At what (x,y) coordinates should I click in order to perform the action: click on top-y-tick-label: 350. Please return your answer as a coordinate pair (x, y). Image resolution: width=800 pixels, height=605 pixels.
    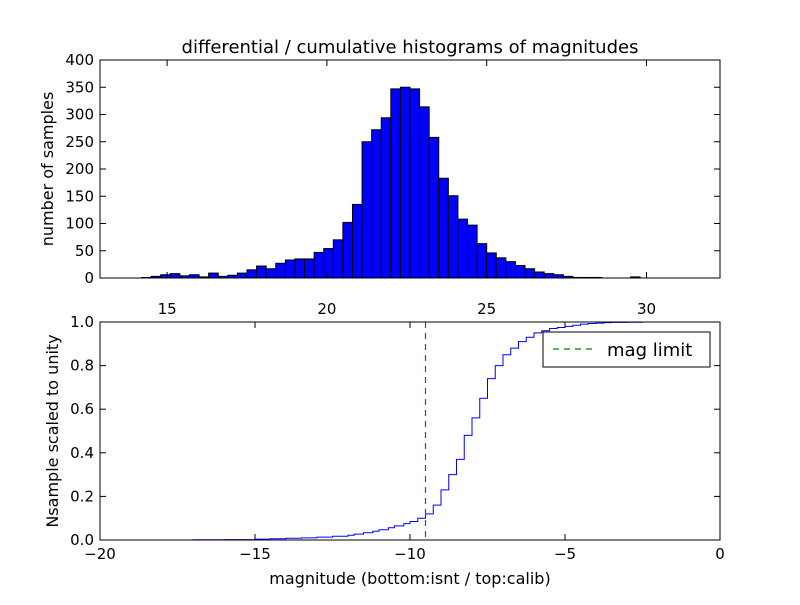
    Looking at the image, I should click on (79, 87).